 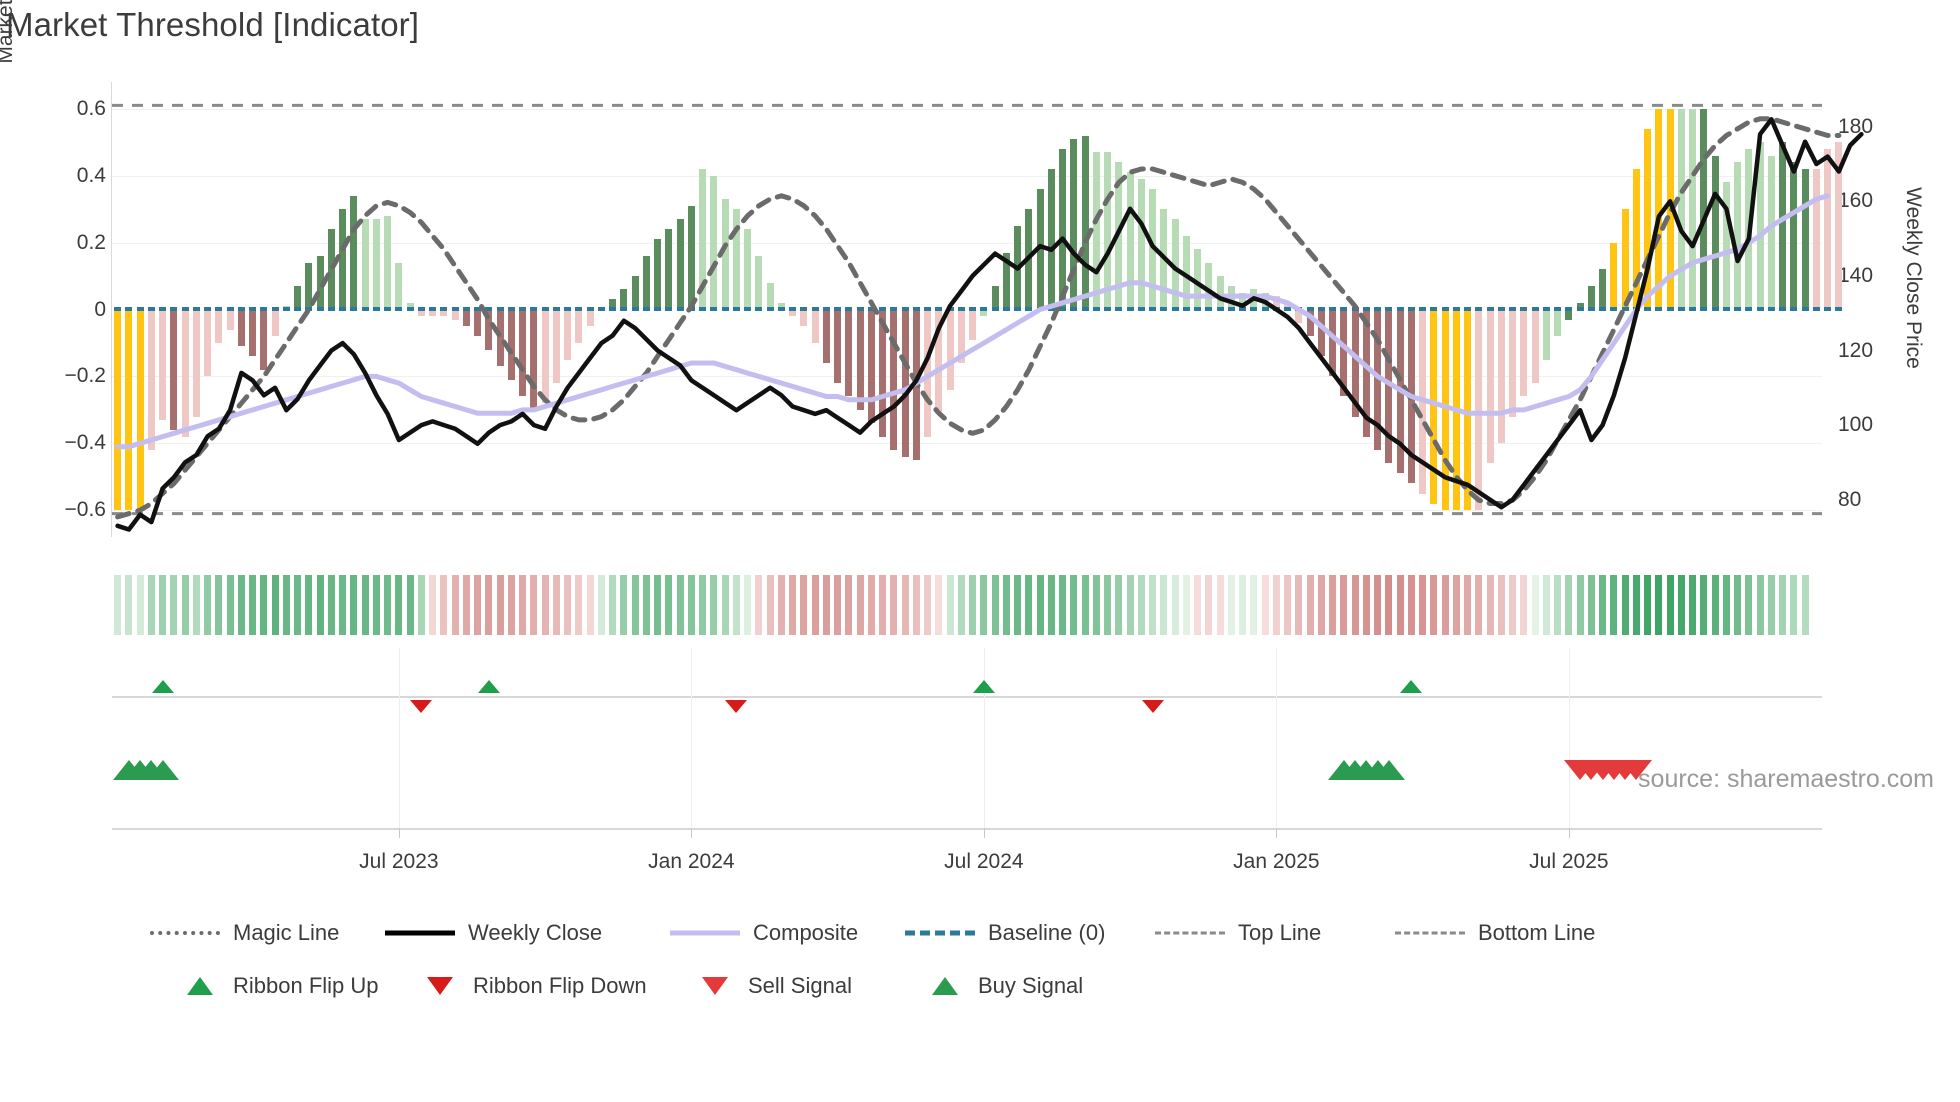 I want to click on legend-item-top-line: Top Line, so click(x=1238, y=933).